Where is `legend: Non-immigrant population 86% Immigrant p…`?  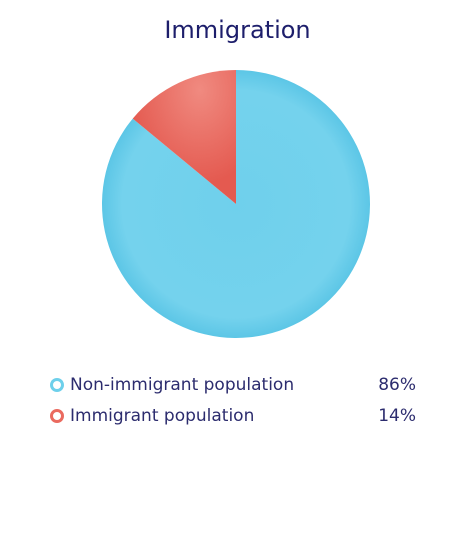
legend: Non-immigrant population 86% Immigrant p… is located at coordinates (233, 400).